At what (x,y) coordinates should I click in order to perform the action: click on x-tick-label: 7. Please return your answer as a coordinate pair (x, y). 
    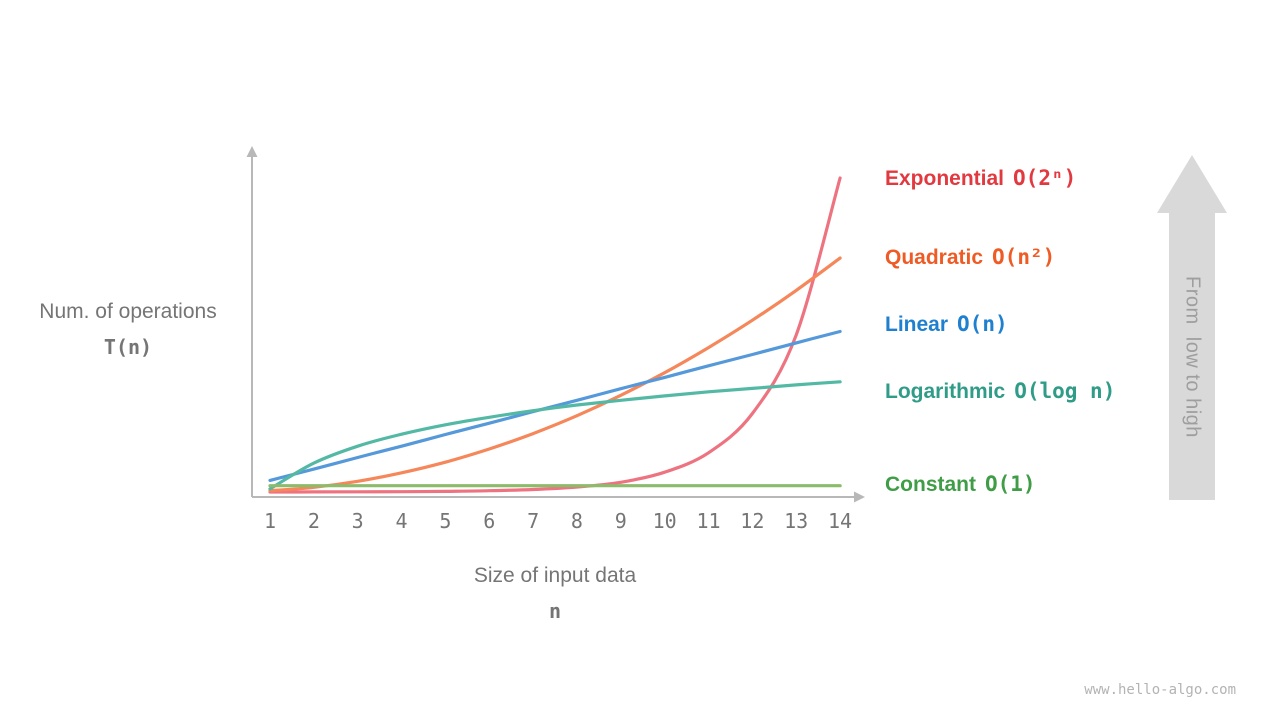
    Looking at the image, I should click on (533, 521).